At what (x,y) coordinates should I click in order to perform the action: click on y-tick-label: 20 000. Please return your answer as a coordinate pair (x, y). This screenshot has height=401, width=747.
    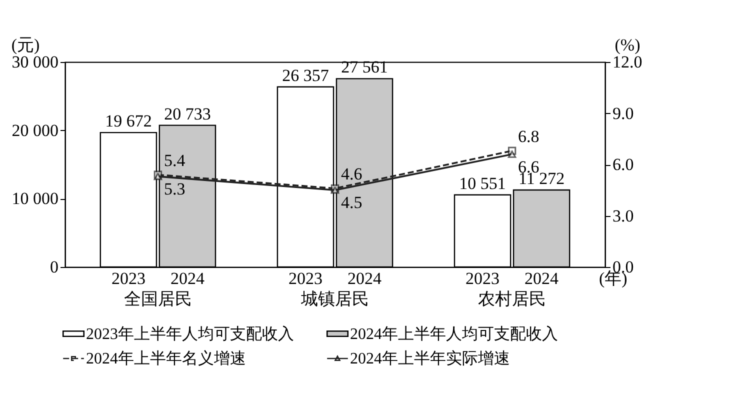
    Looking at the image, I should click on (35, 130).